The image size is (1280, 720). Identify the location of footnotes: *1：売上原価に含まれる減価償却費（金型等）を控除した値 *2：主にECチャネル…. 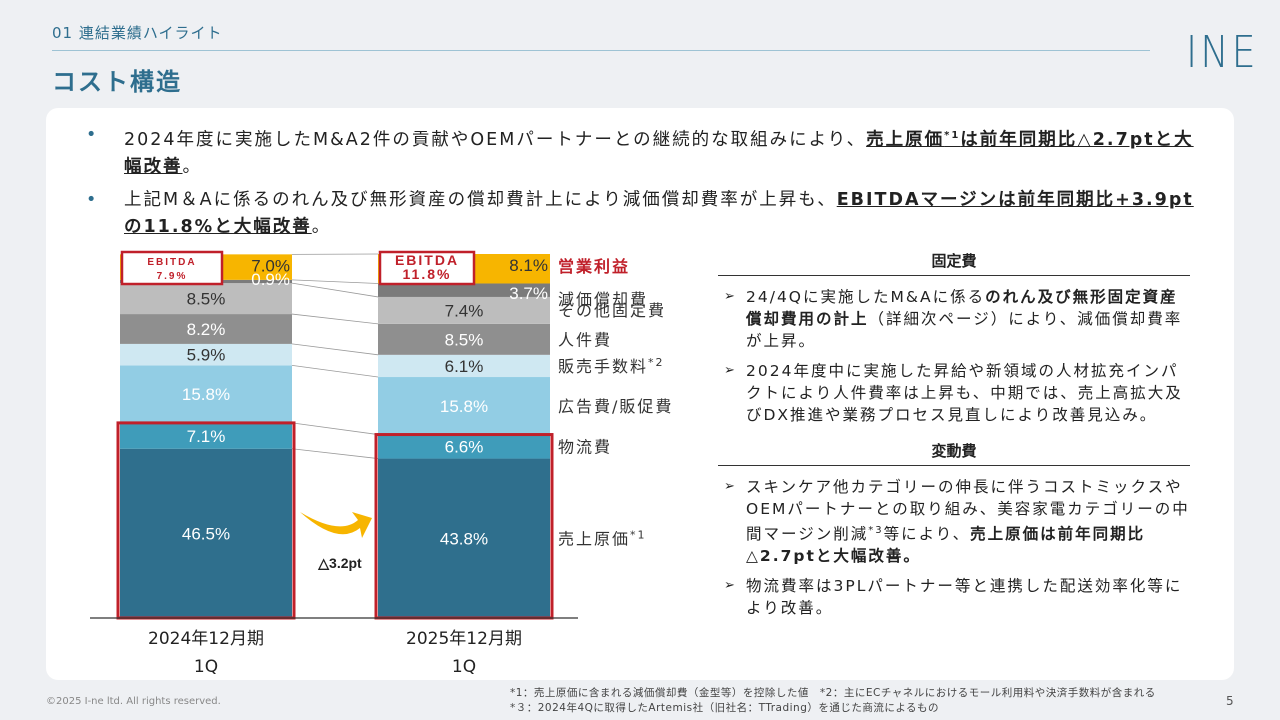
(833, 701).